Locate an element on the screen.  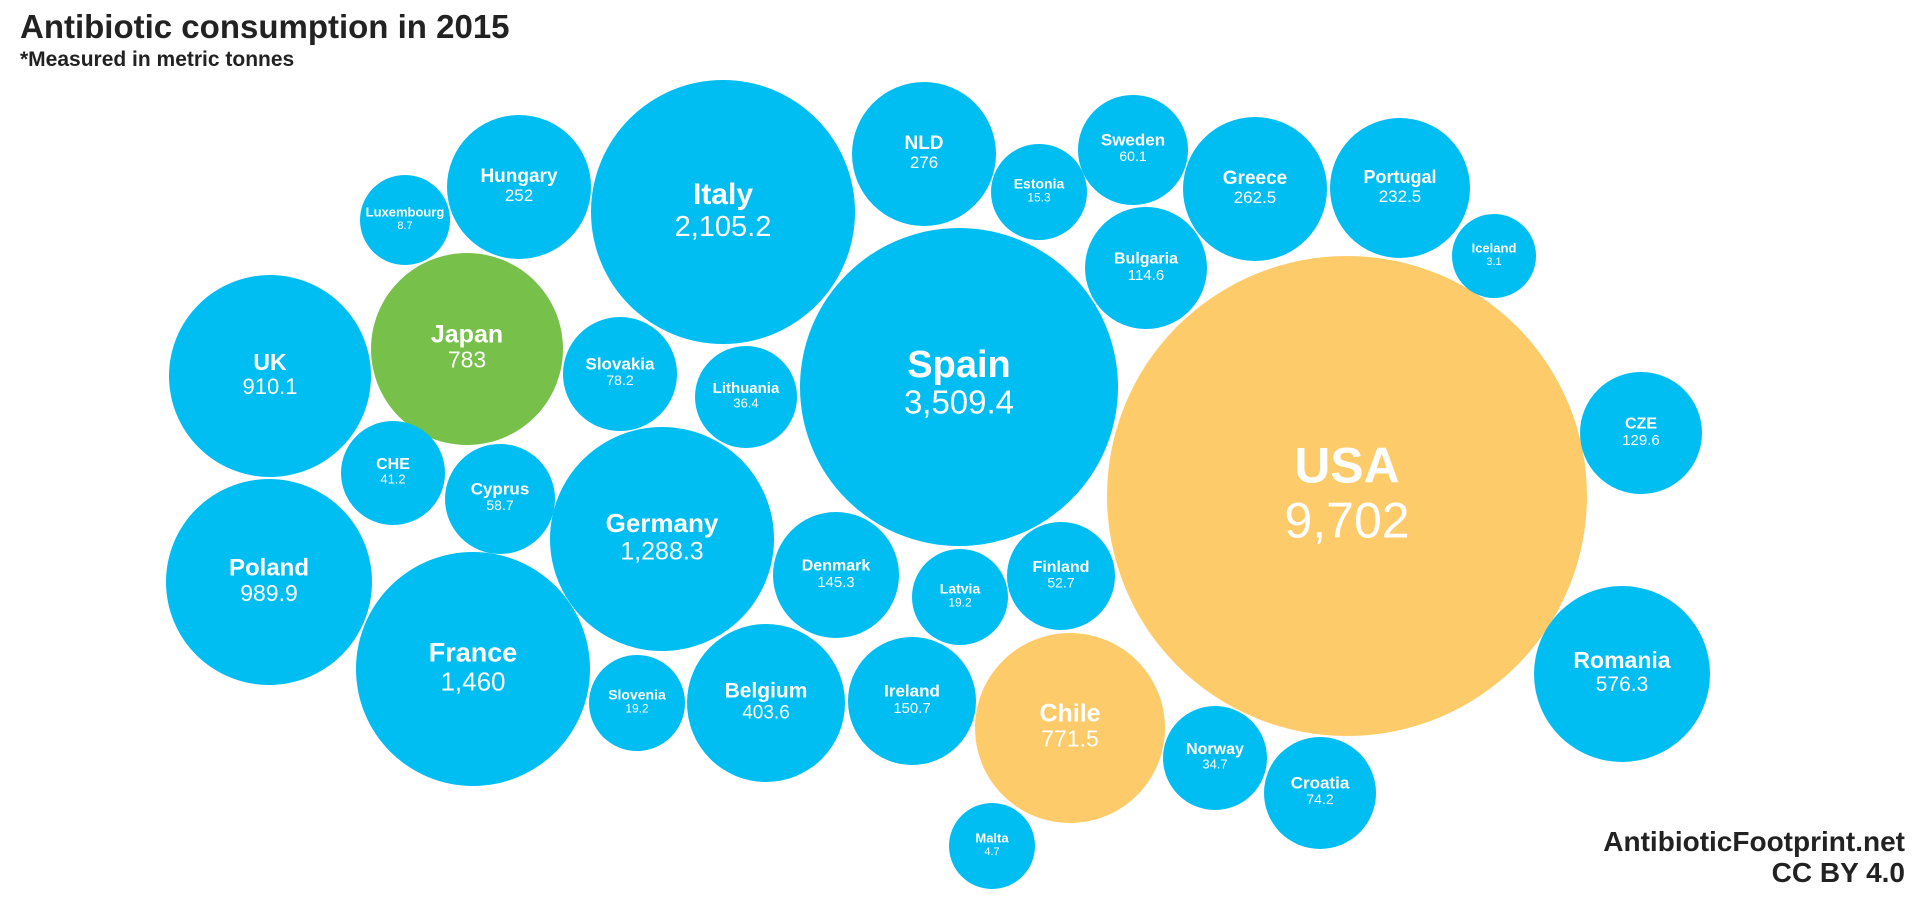
bubble-label-spain: Spain is located at coordinates (958, 365).